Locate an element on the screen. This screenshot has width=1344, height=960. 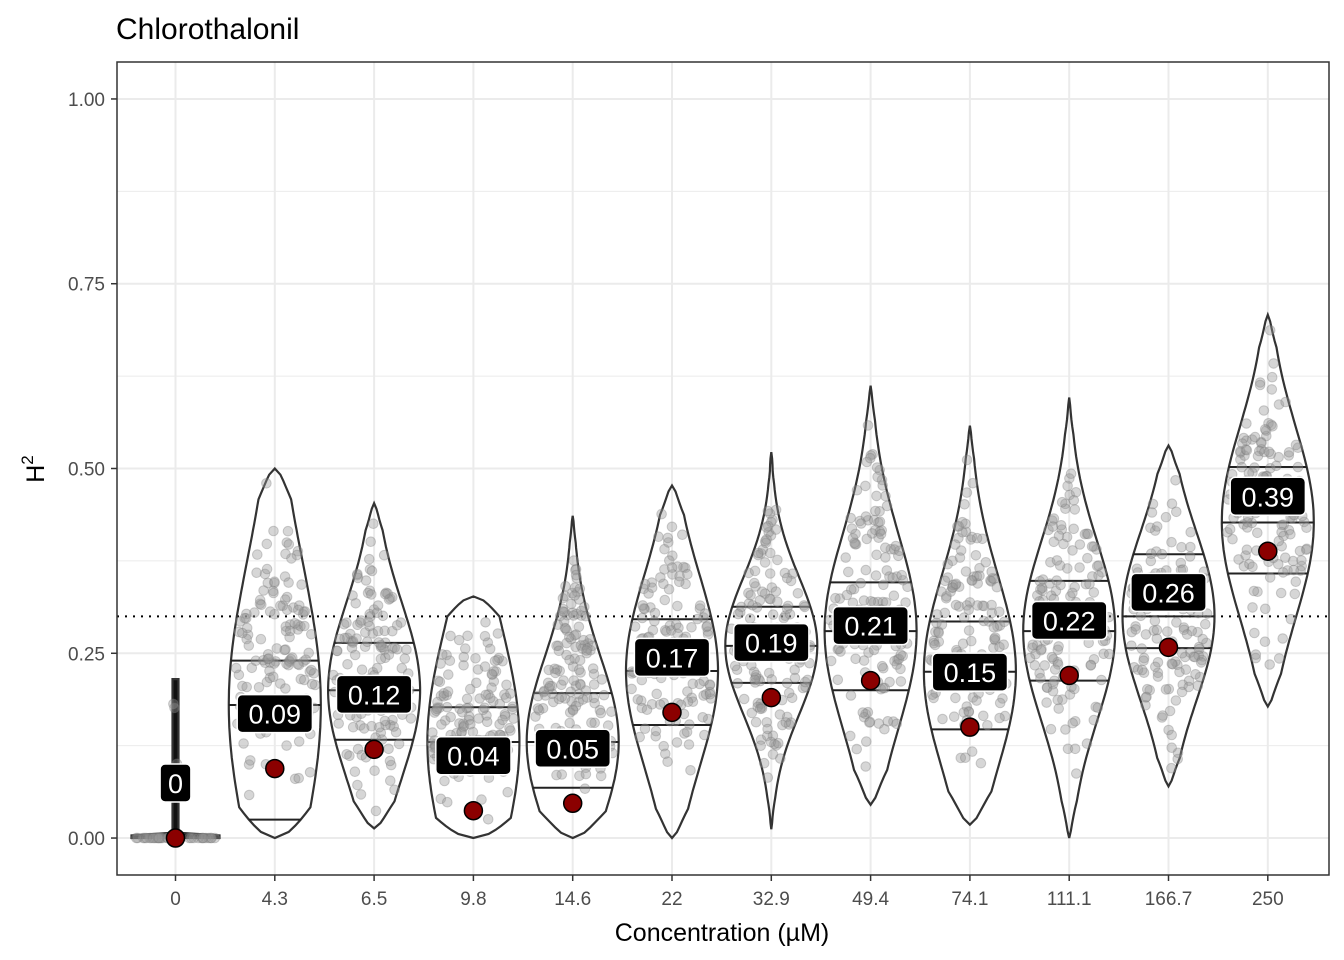
mean-point is located at coordinates (1168, 647).